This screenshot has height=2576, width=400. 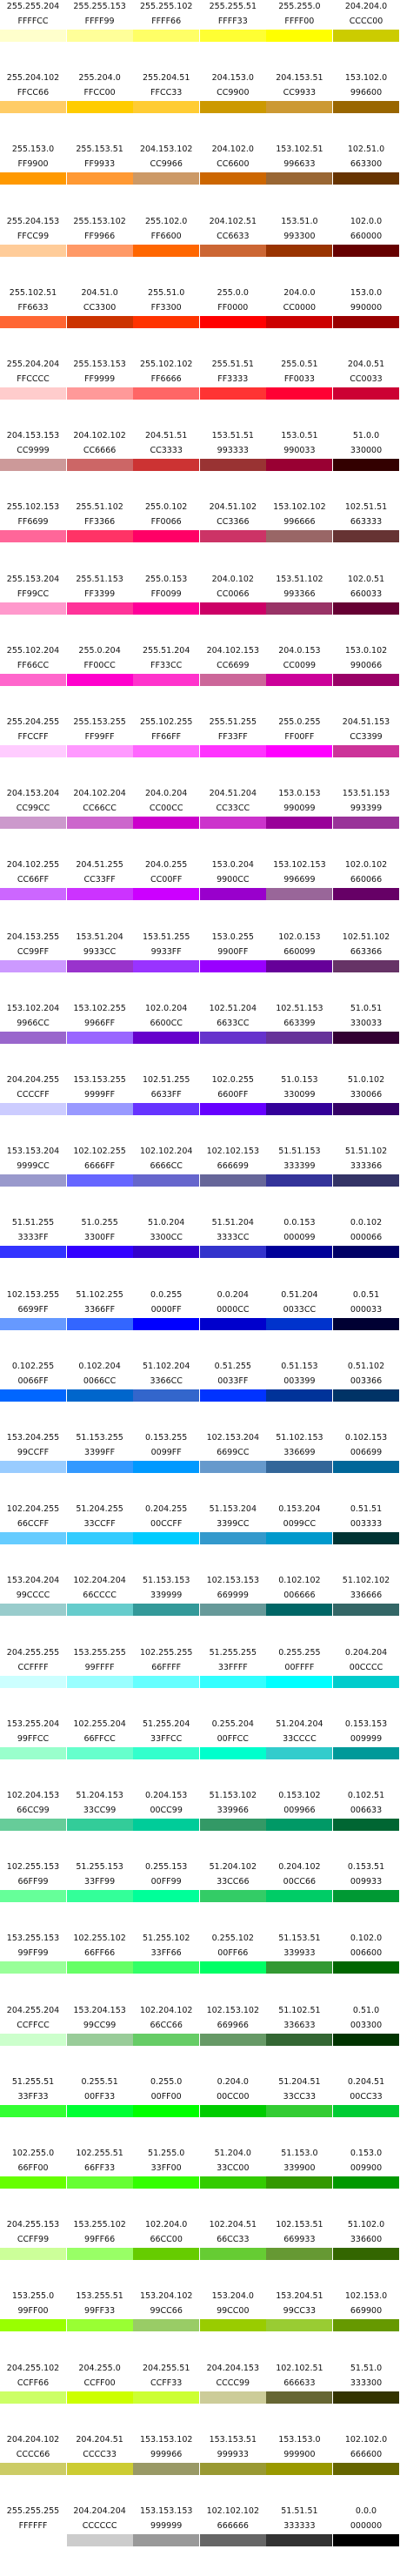 What do you see at coordinates (33, 1023) in the screenshot?
I see `color-swatch-cell: 153.102.204 9966CC` at bounding box center [33, 1023].